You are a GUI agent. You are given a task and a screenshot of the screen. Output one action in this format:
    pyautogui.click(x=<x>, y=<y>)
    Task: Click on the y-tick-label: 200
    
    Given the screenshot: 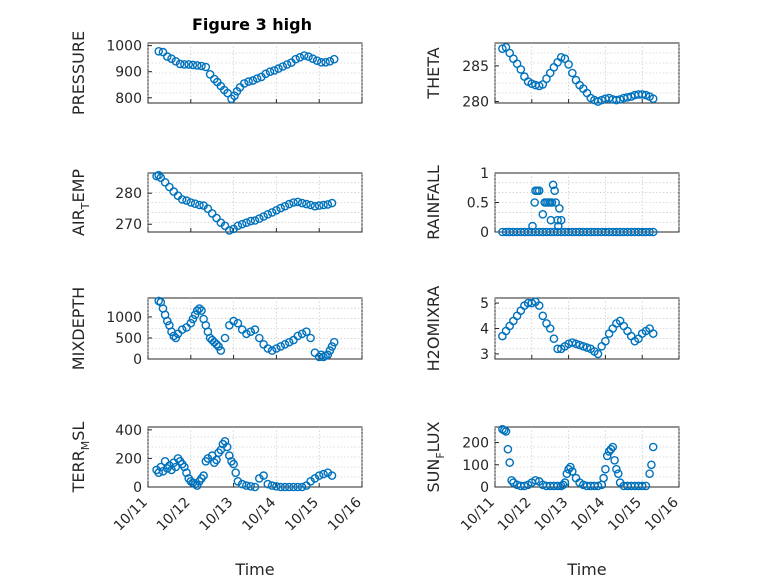 What is the action you would take?
    pyautogui.click(x=475, y=444)
    